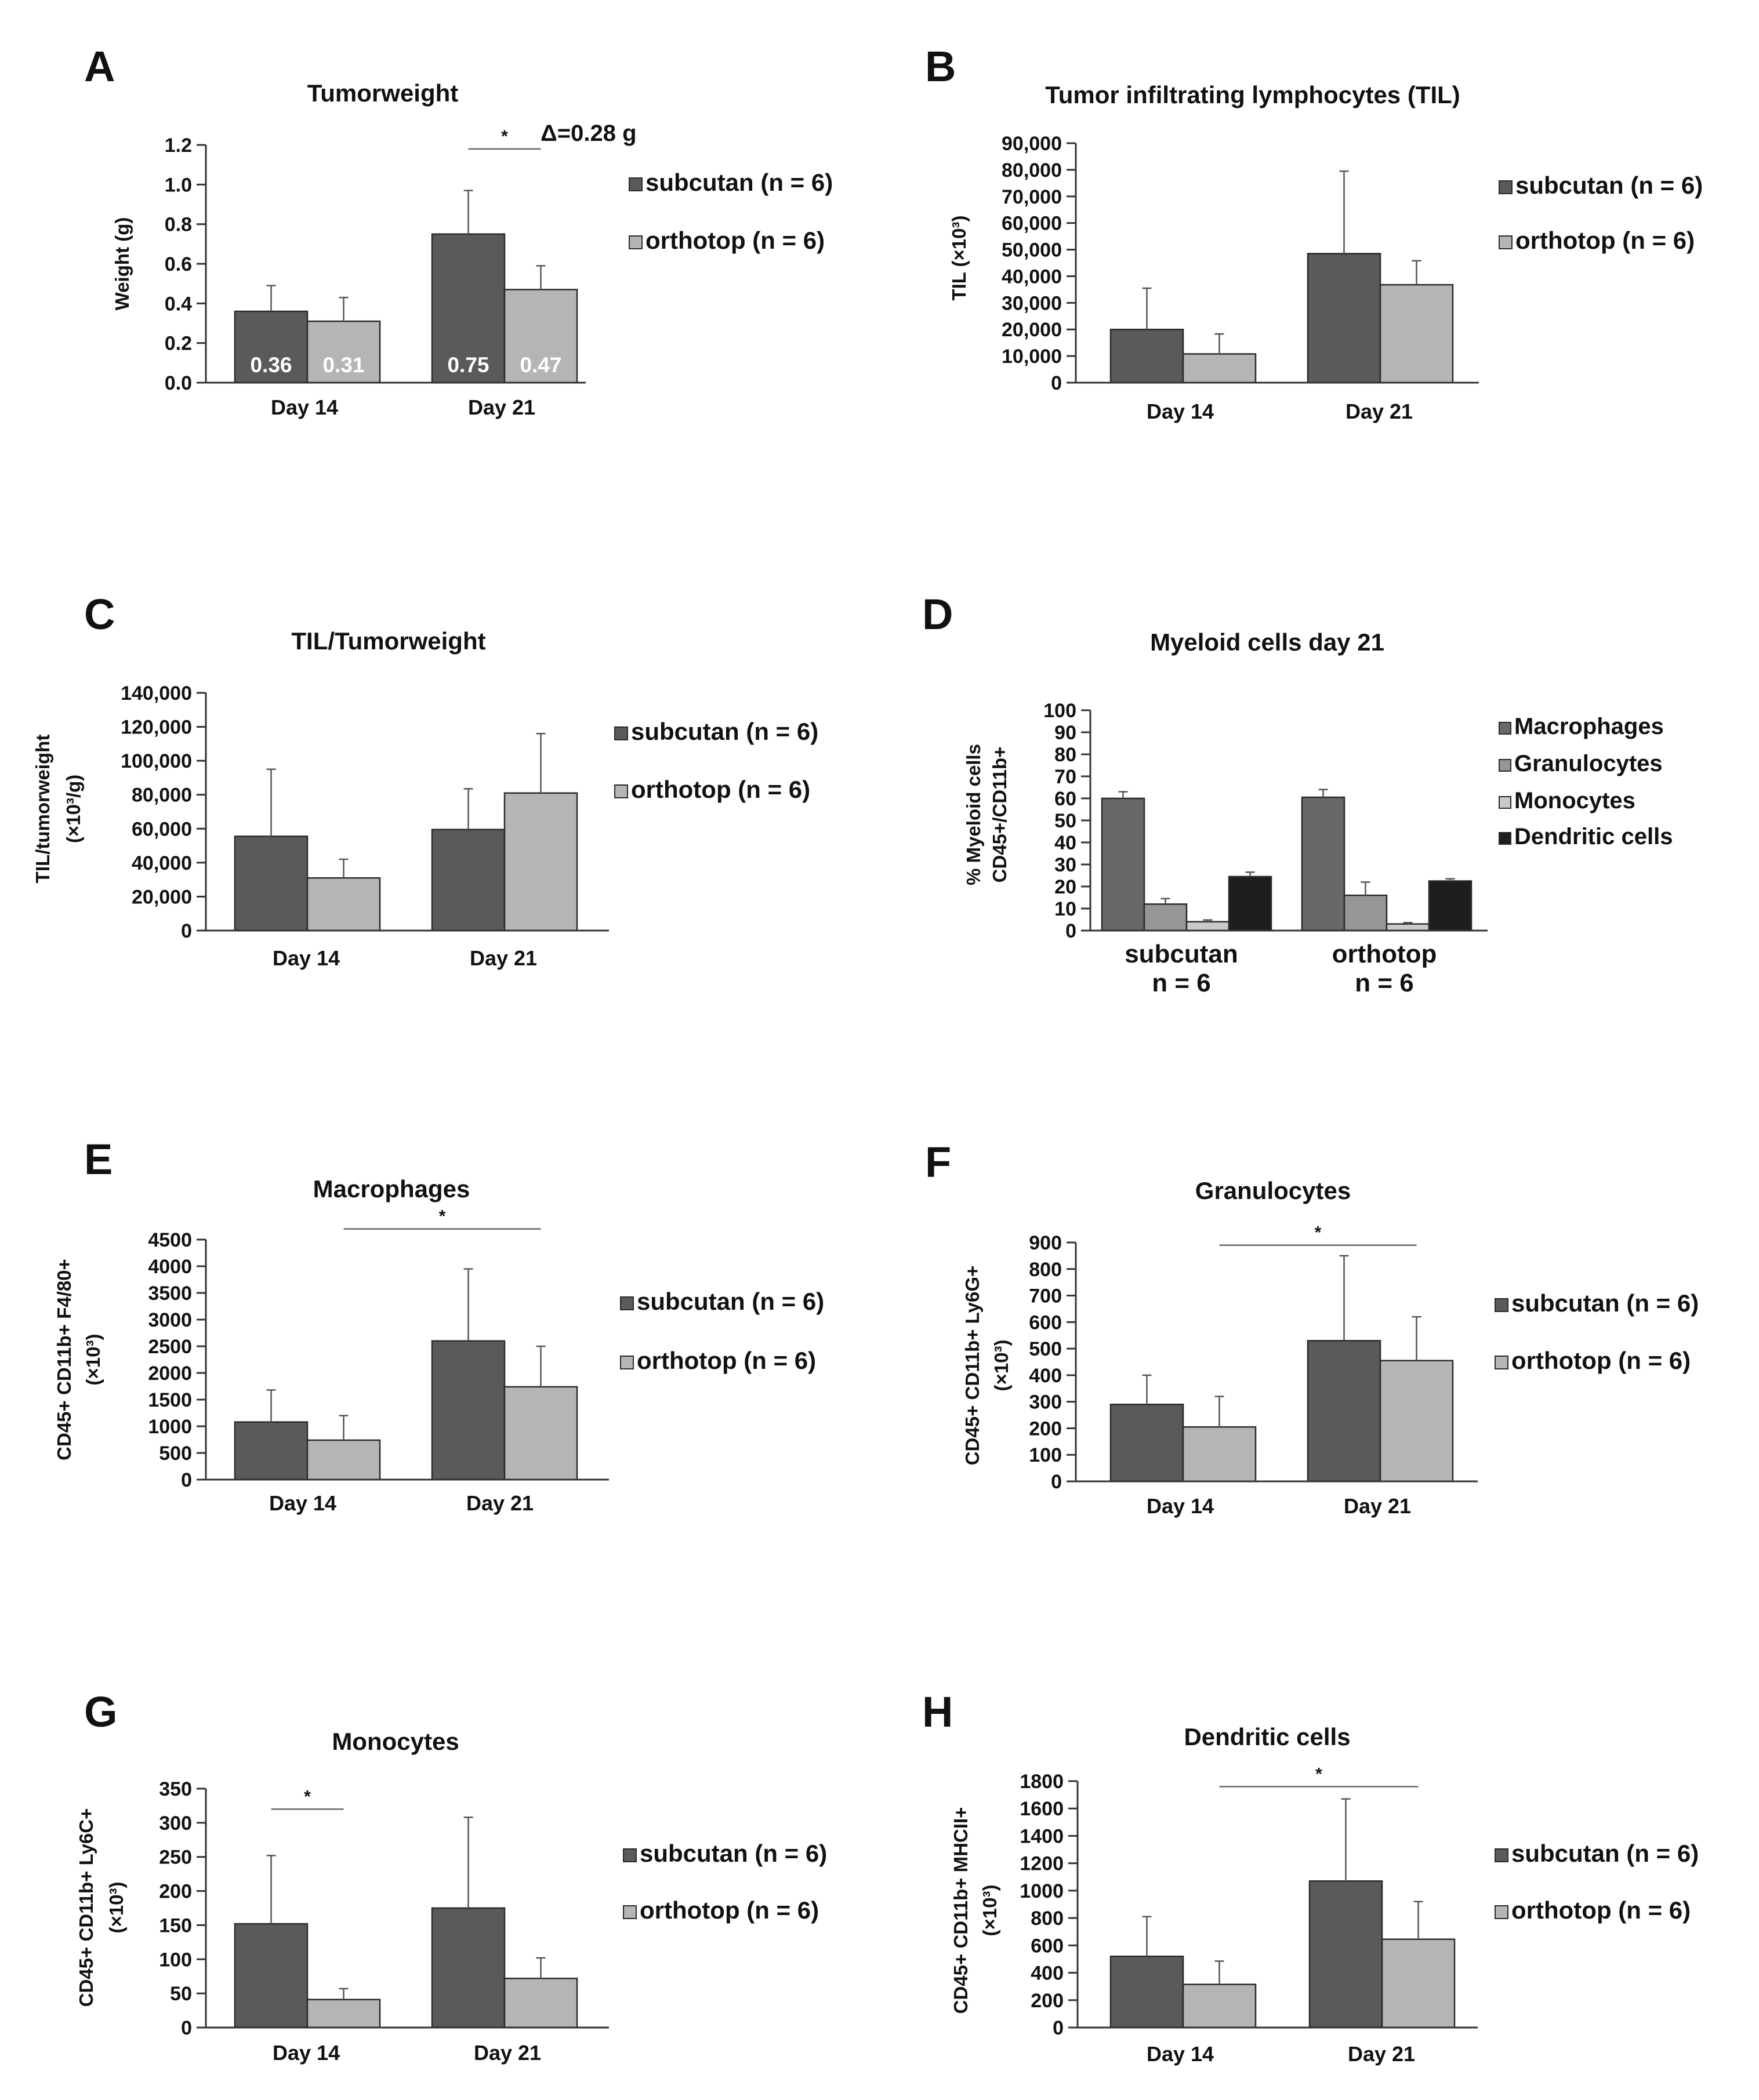 The height and width of the screenshot is (2100, 1759). Describe the element at coordinates (304, 407) in the screenshot. I see `x-tick-label: Day 14` at that location.